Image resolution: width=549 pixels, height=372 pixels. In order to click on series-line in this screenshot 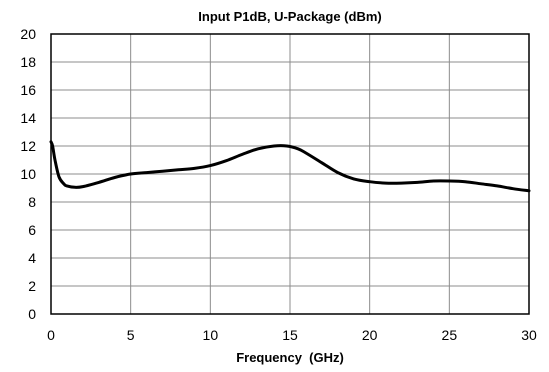, I will do `click(290, 166)`.